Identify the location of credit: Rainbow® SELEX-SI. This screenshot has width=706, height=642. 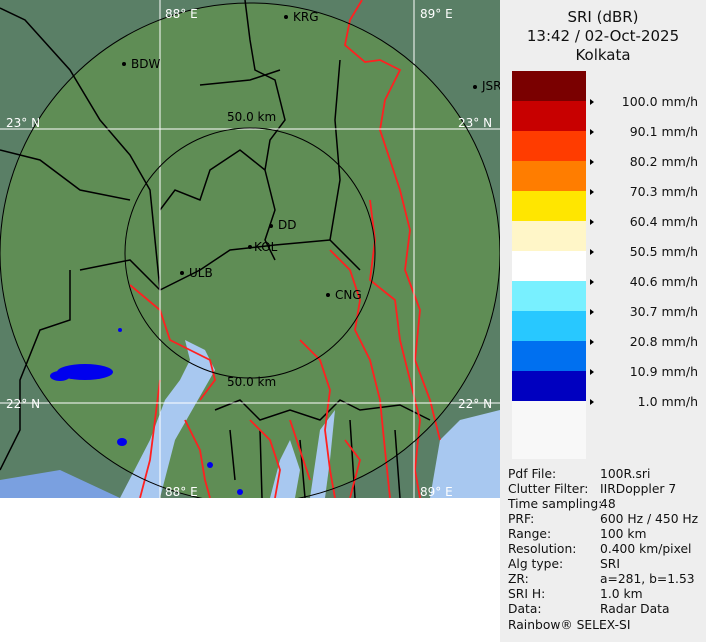
(569, 625).